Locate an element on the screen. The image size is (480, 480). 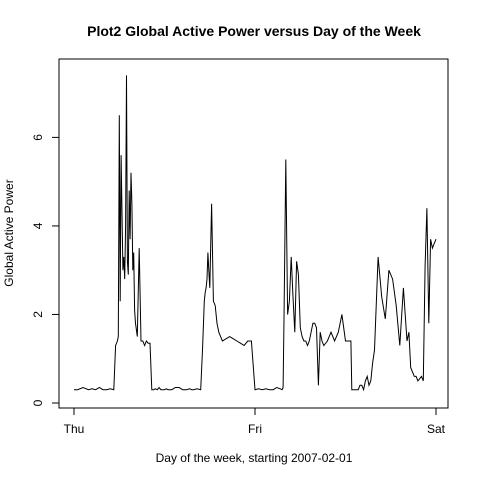
y-axis-label: Global Active Power is located at coordinates (9, 232).